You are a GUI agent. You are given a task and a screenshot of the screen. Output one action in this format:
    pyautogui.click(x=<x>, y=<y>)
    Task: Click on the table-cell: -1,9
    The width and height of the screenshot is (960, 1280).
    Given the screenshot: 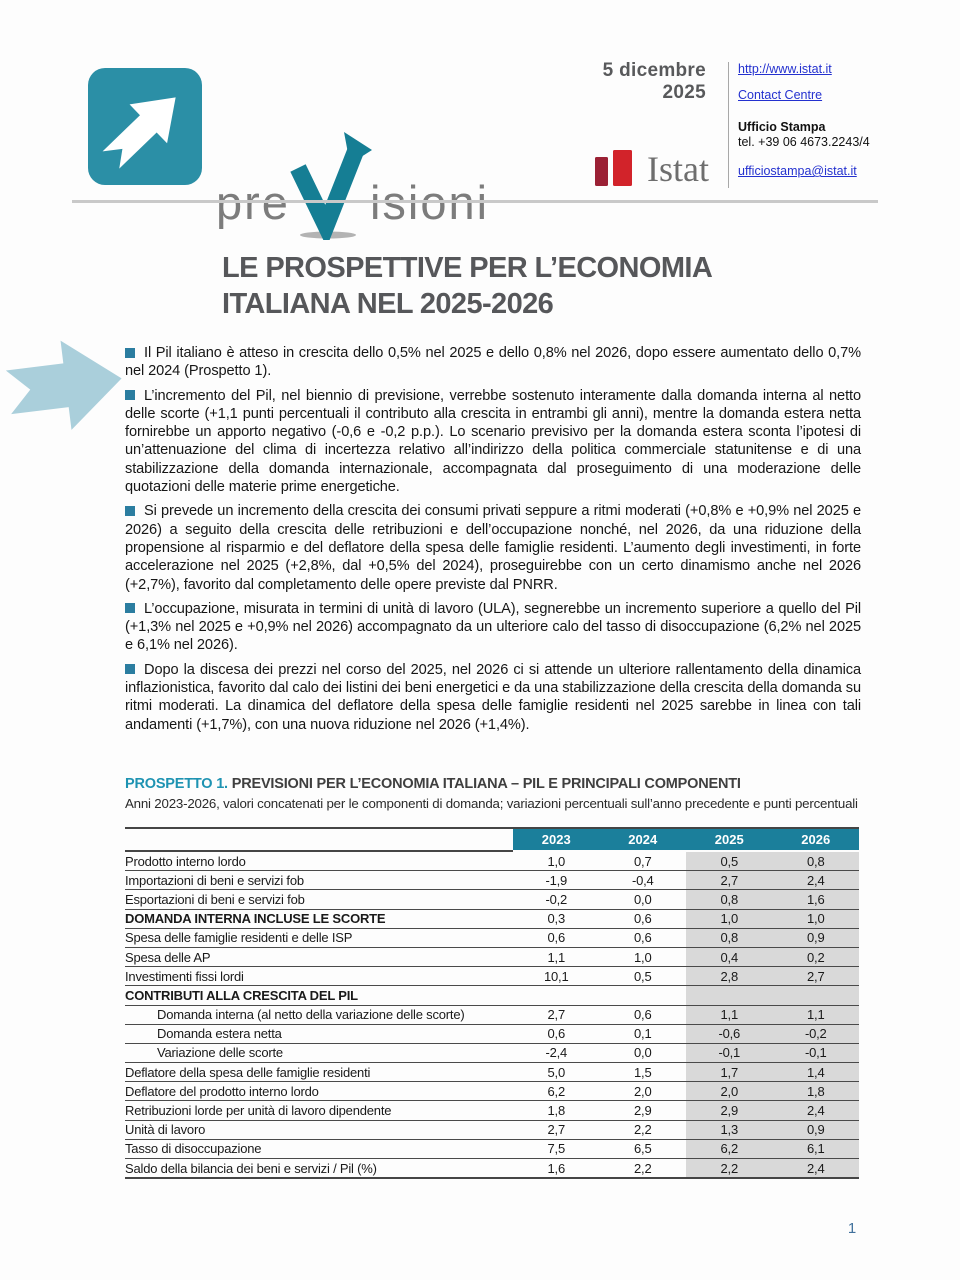 What is the action you would take?
    pyautogui.click(x=556, y=880)
    